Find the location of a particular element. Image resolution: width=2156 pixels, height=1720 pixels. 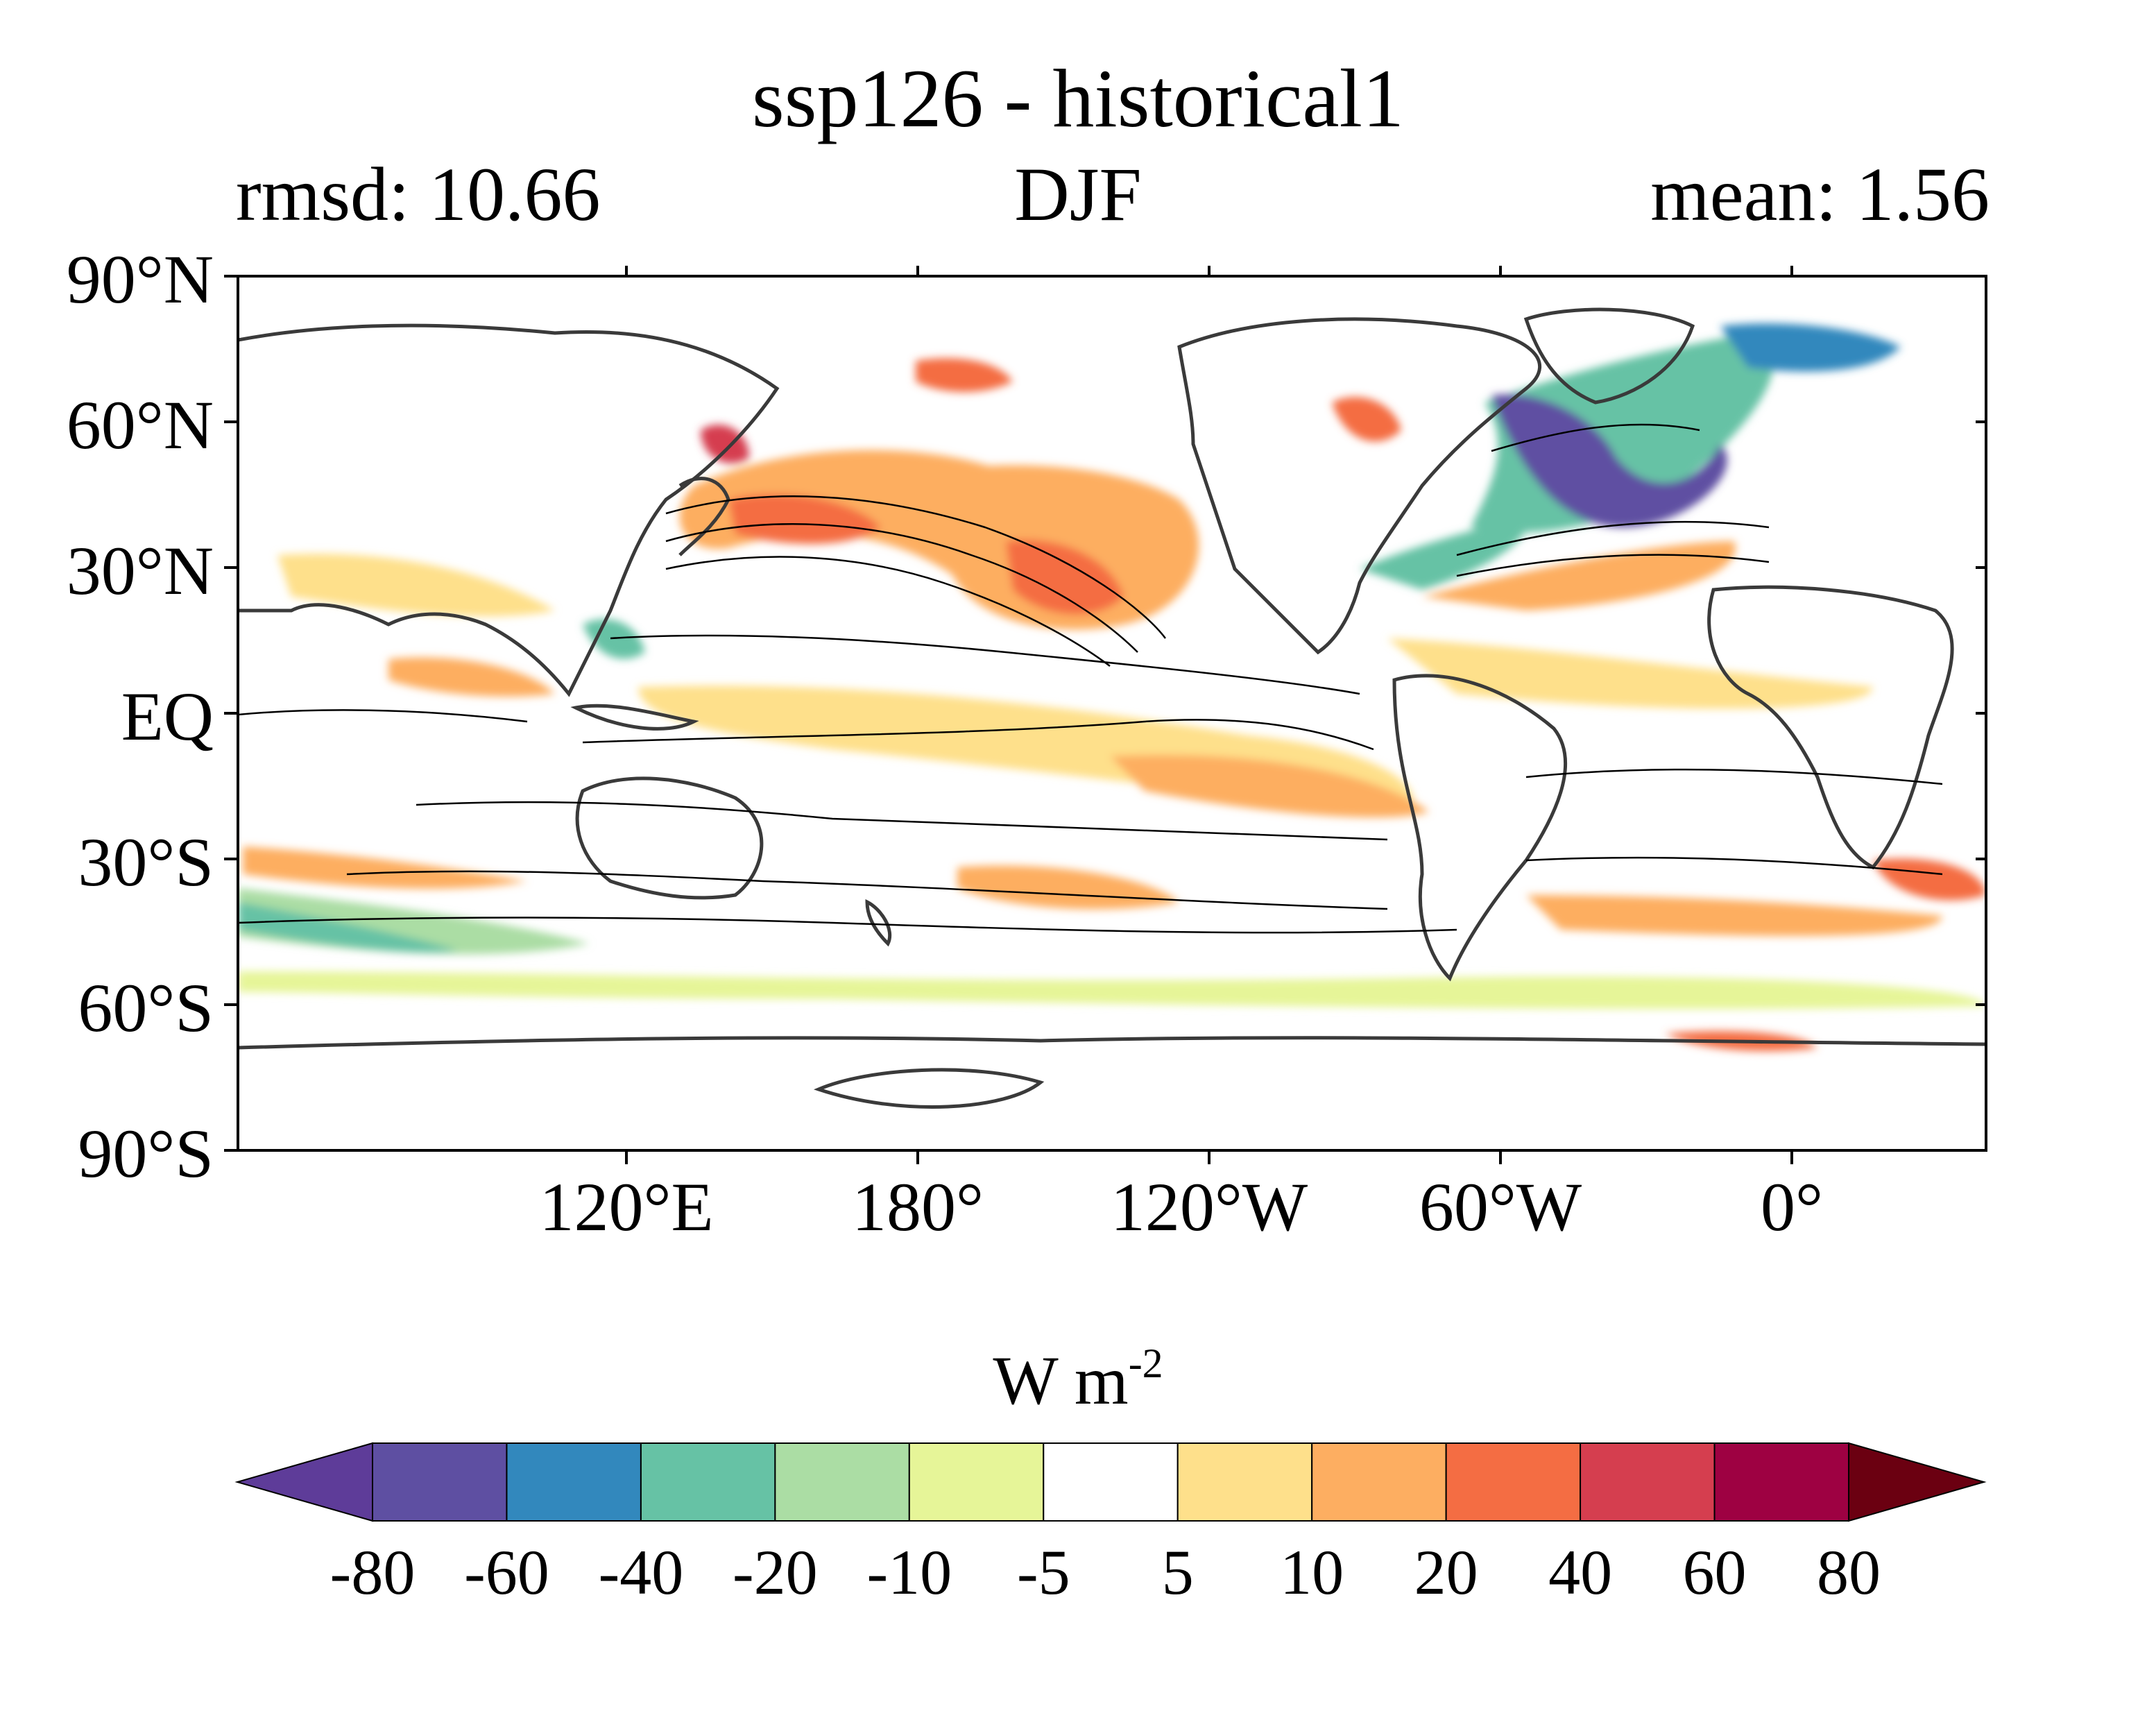

south-indian-warm is located at coordinates (385, 867).